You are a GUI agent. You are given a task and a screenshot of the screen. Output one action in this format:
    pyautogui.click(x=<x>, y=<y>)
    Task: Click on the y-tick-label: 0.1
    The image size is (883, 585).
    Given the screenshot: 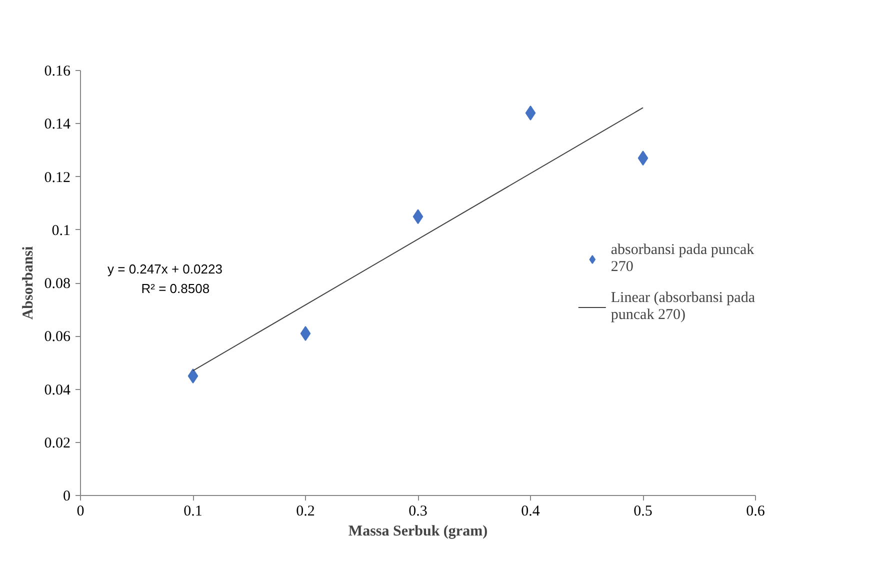 What is the action you would take?
    pyautogui.click(x=61, y=230)
    